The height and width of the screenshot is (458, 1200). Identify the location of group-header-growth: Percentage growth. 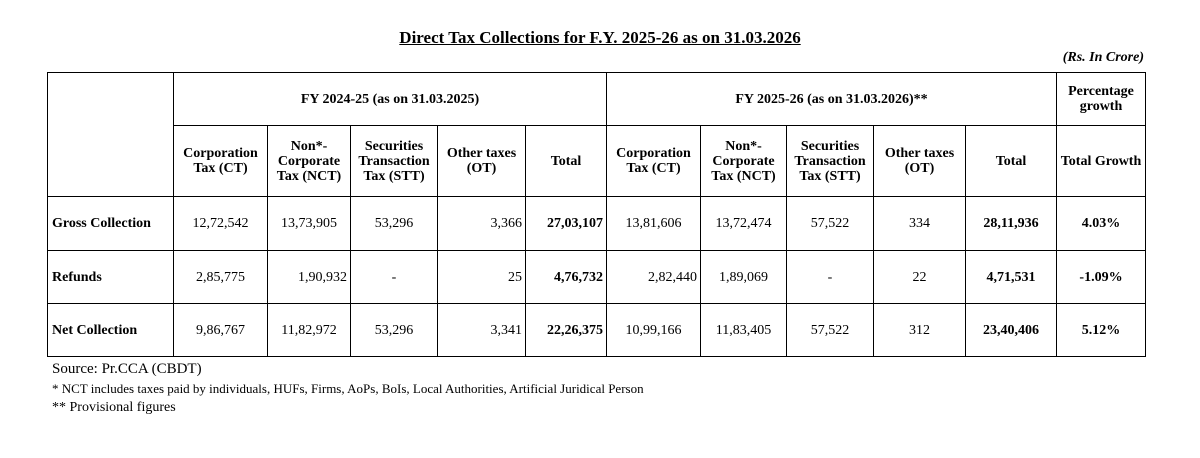
(1101, 99).